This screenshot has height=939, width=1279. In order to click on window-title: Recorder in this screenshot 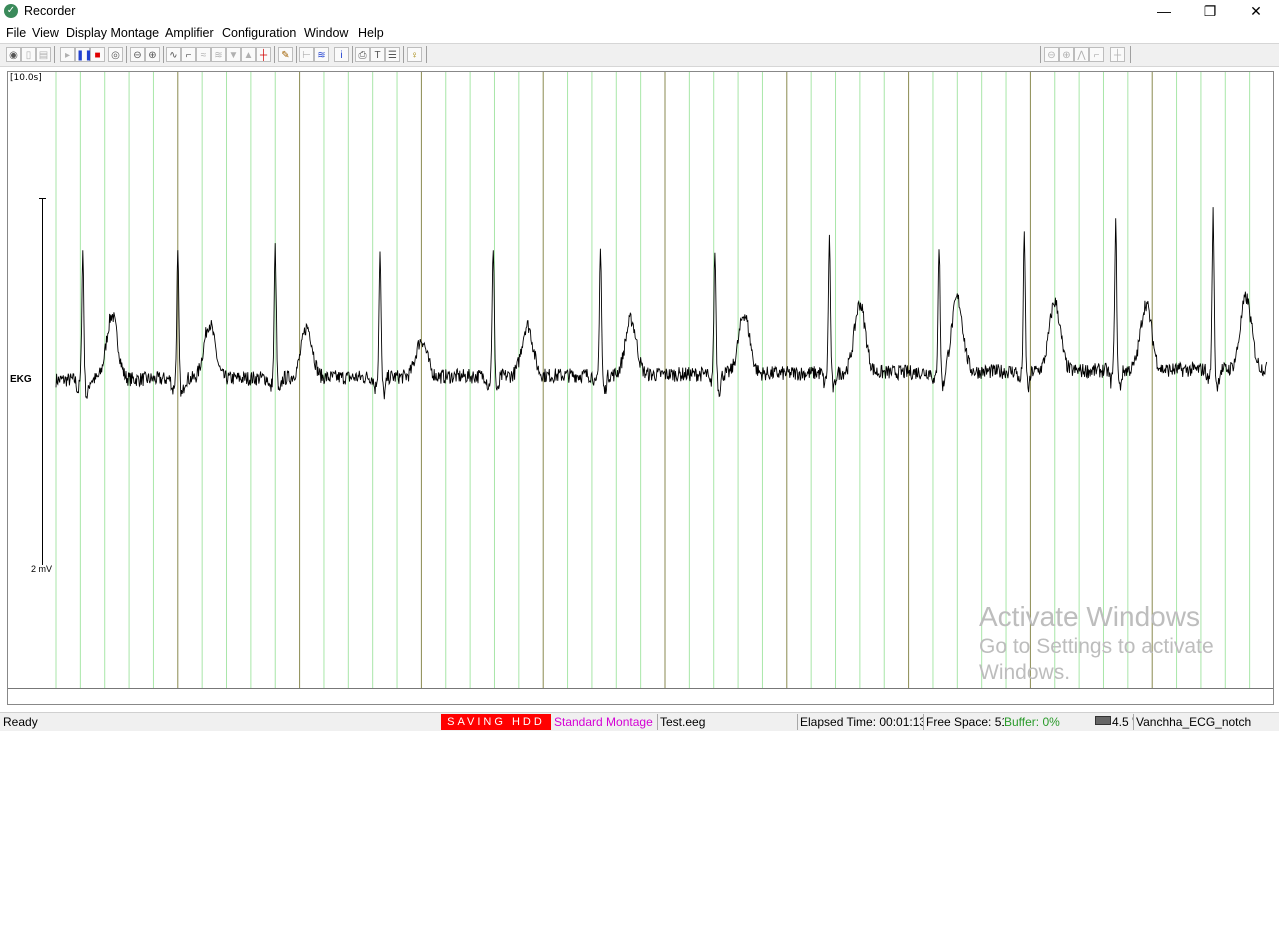, I will do `click(50, 11)`.